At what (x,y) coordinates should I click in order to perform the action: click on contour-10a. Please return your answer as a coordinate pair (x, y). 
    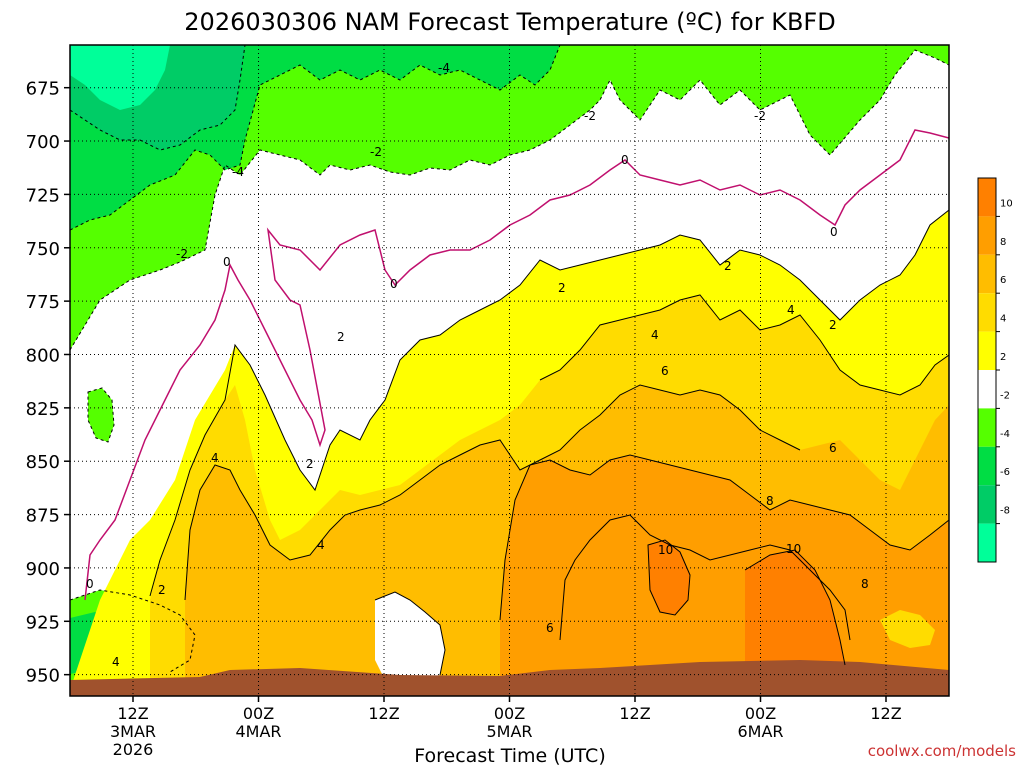
    Looking at the image, I should click on (669, 577).